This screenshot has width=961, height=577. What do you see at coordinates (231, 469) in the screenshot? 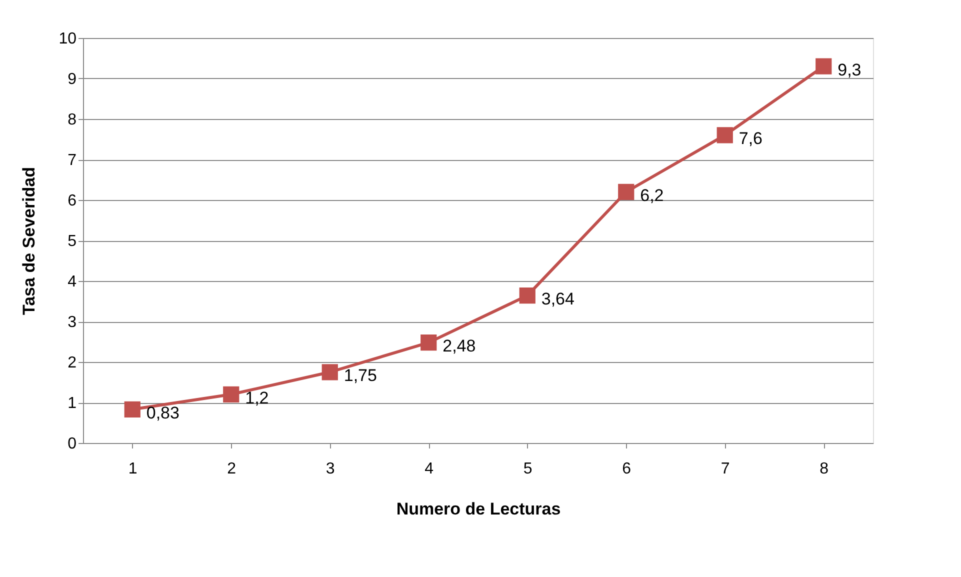
I see `x-tick-label: 2` at bounding box center [231, 469].